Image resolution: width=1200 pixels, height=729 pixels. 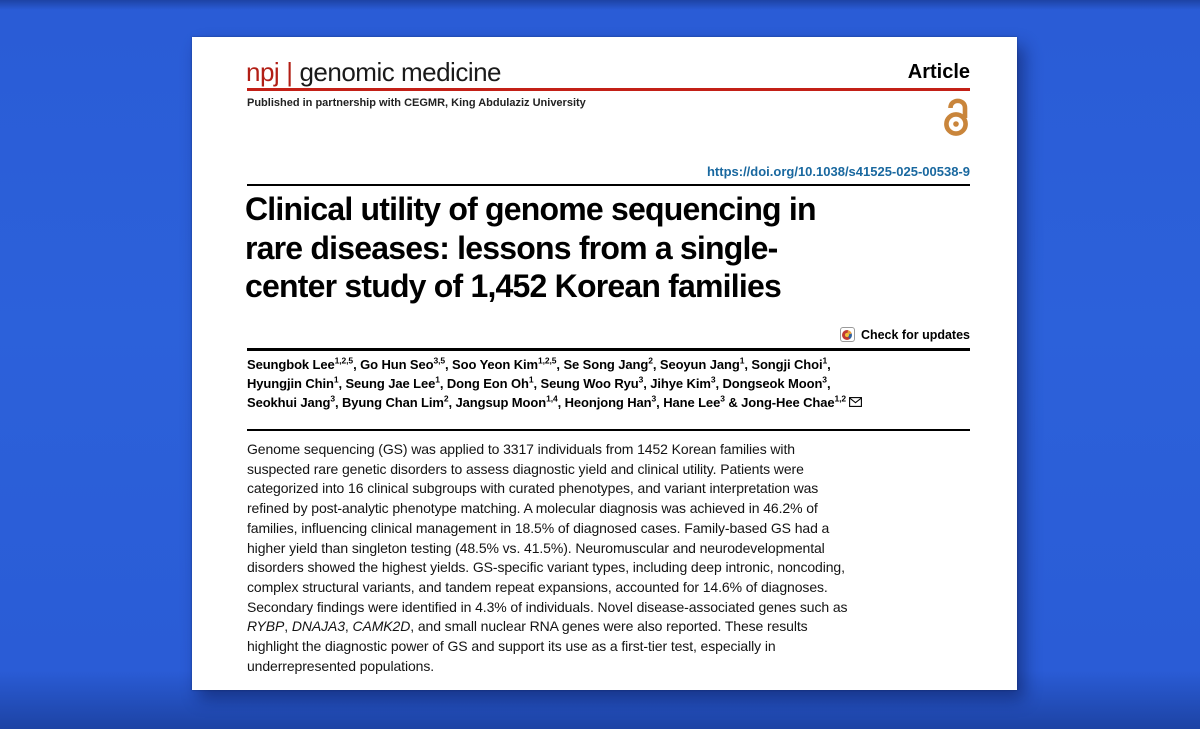 I want to click on header-divider, so click(x=608, y=185).